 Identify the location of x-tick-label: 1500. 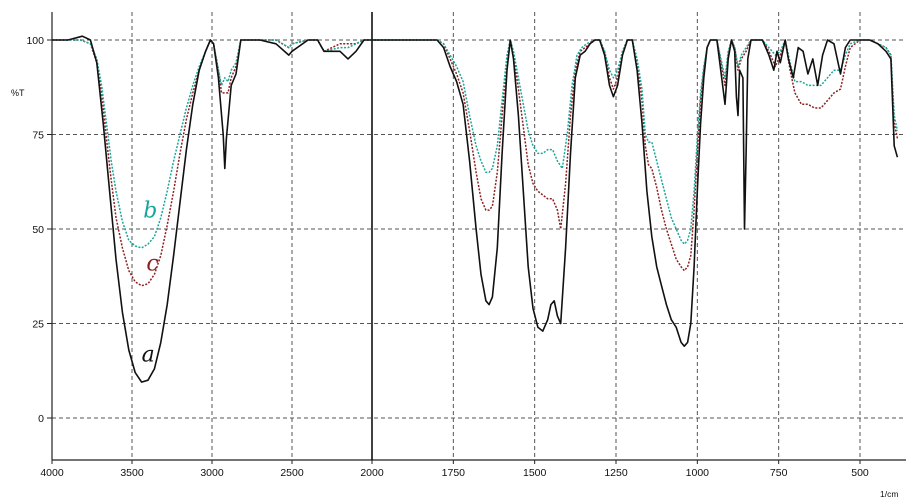
(535, 473).